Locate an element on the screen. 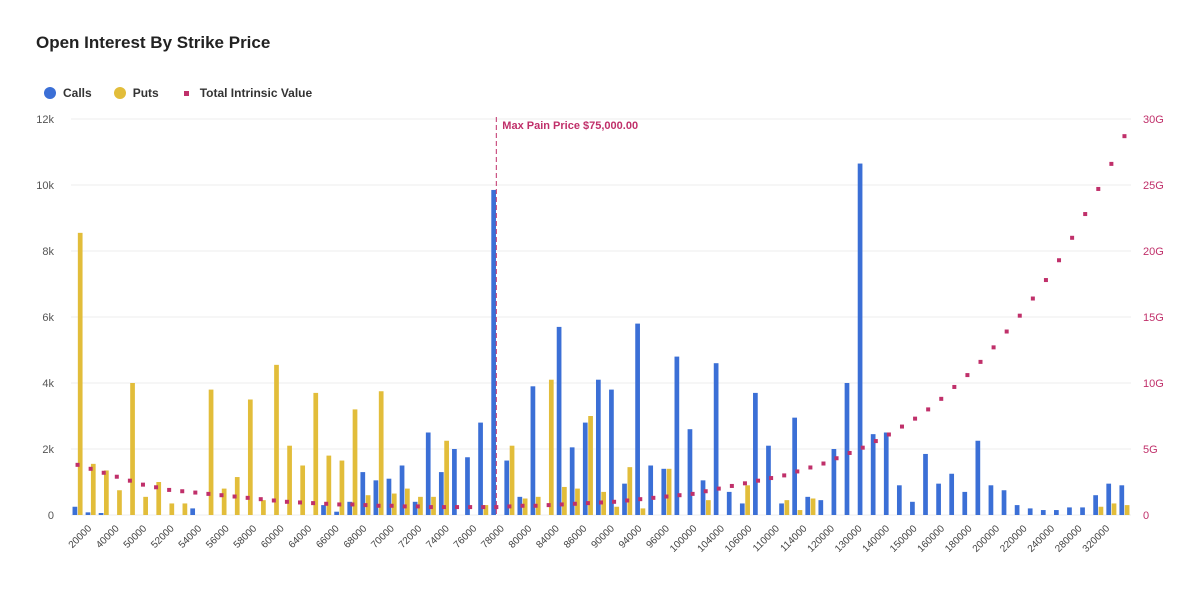 The image size is (1200, 591). x-tick-label: 66000 is located at coordinates (328, 537).